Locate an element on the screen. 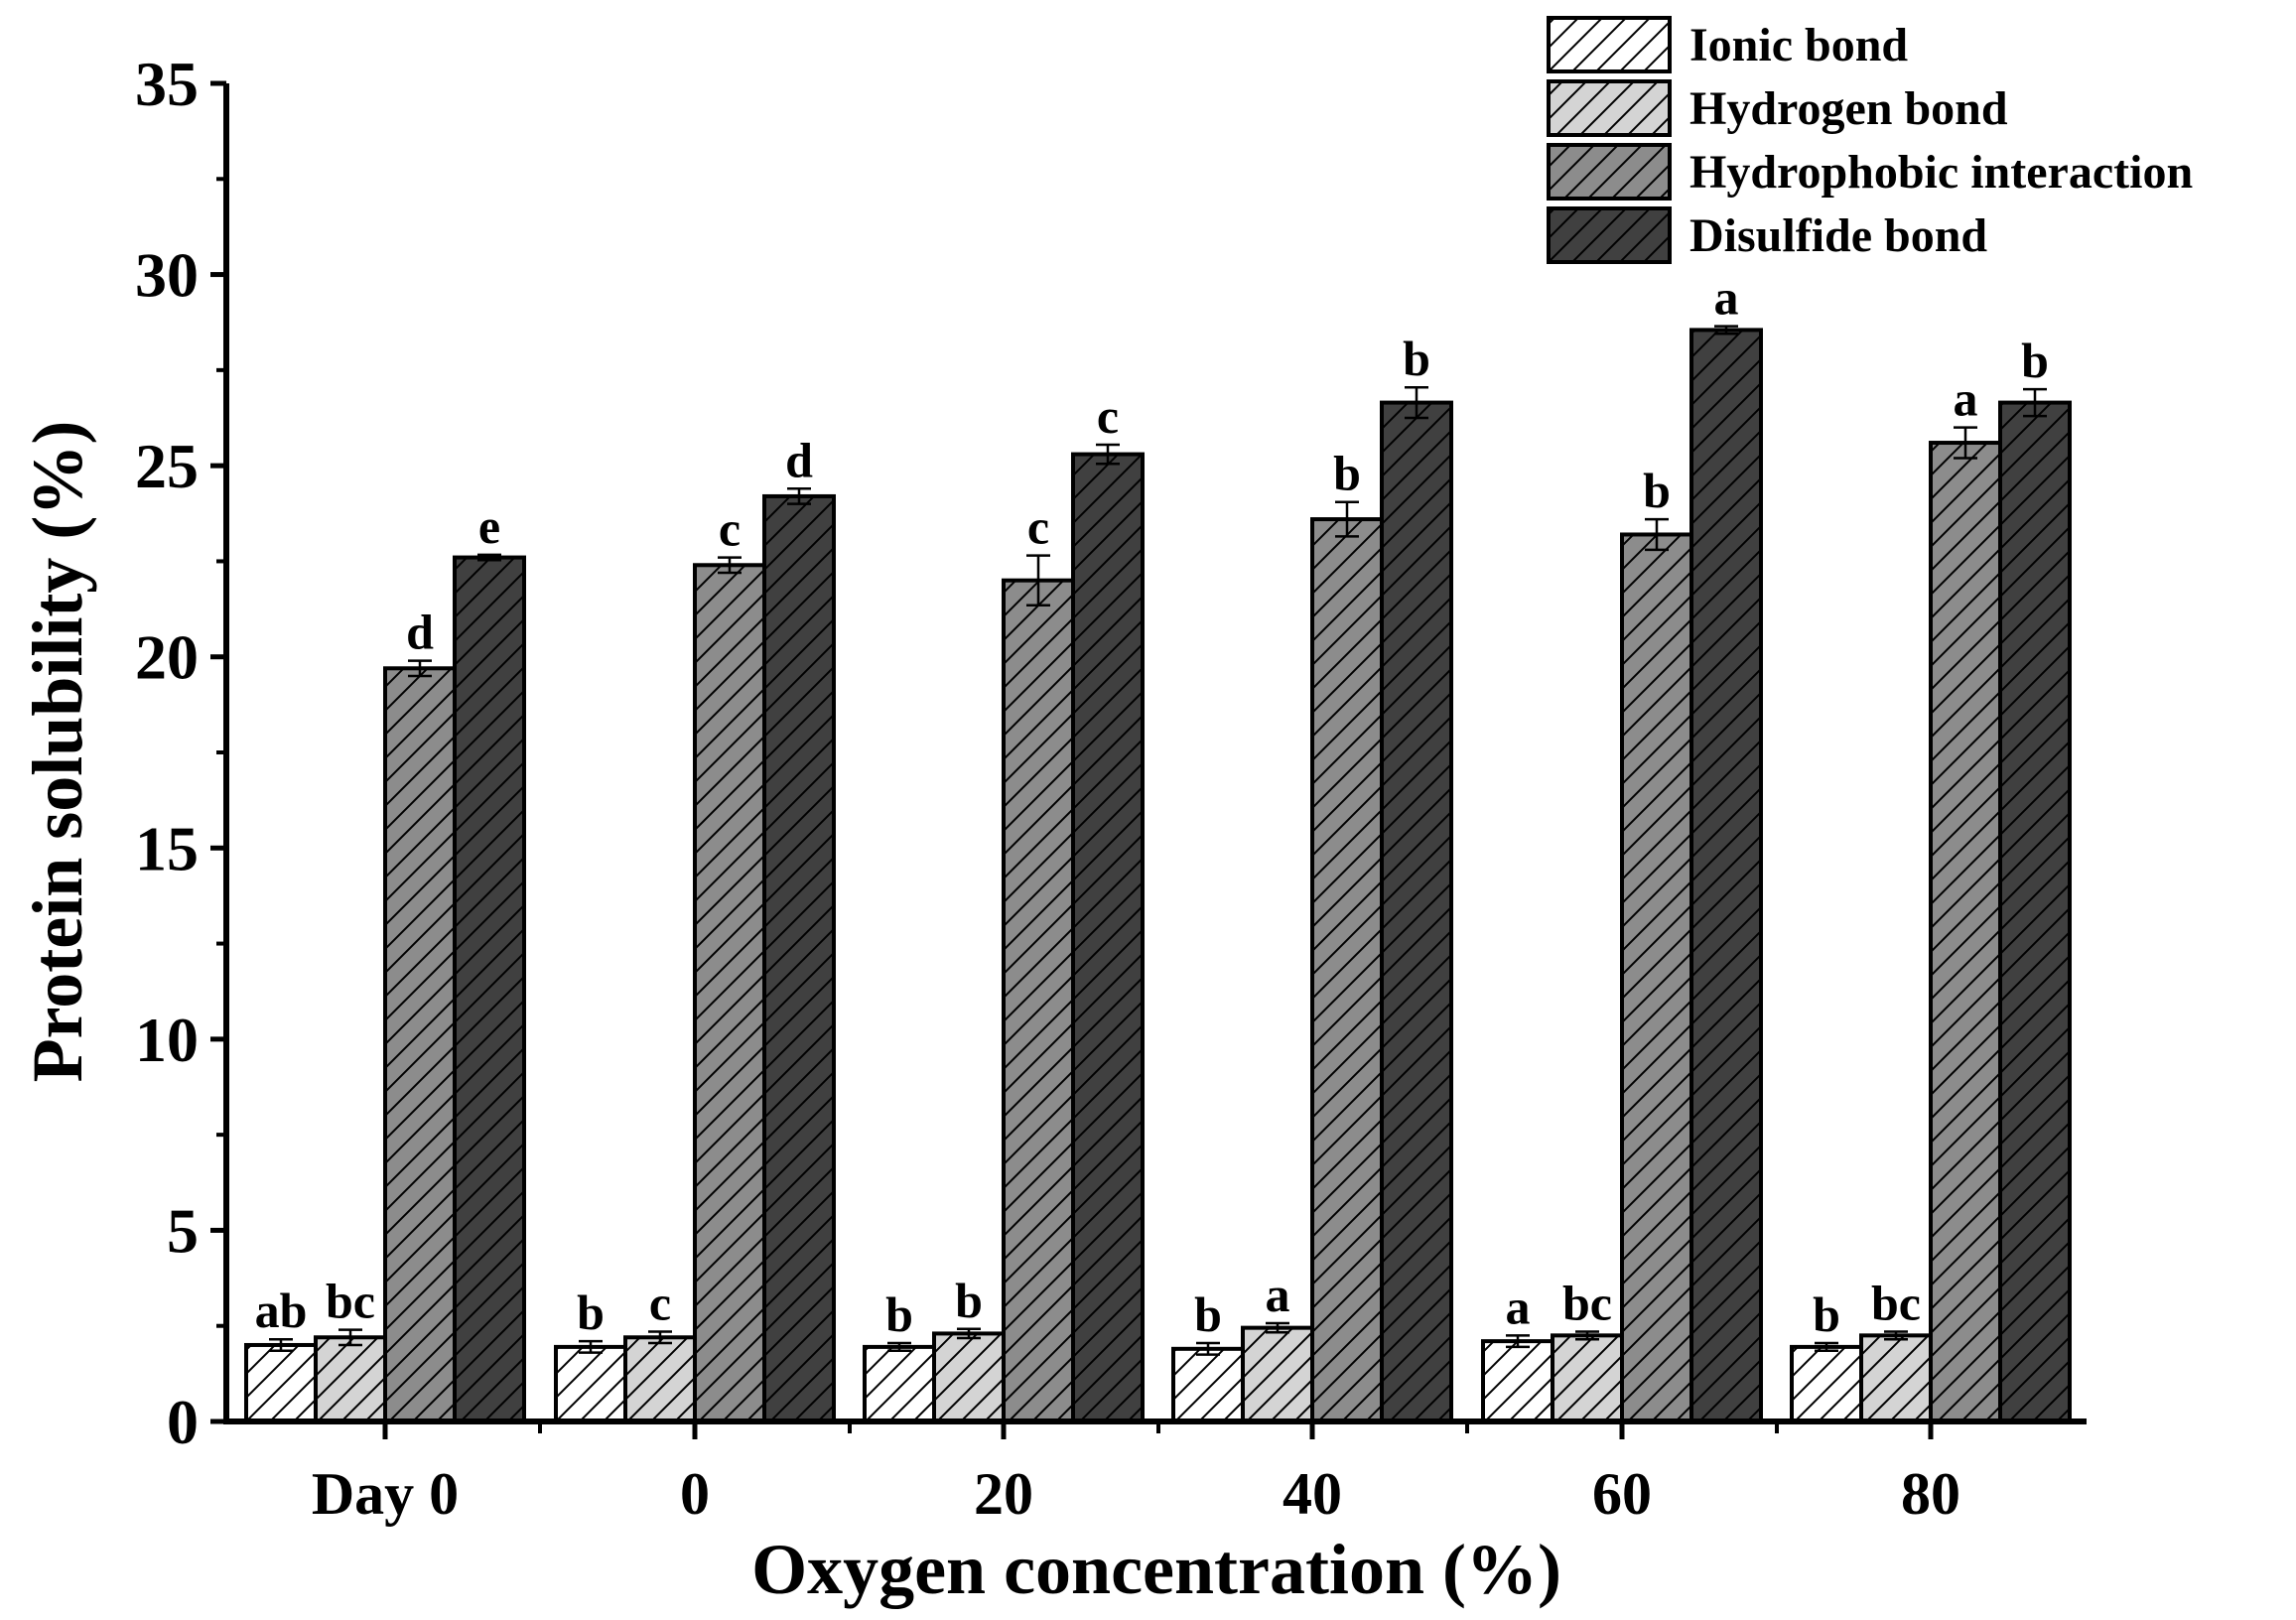 The height and width of the screenshot is (1620, 2296). significance-label-3-2: c is located at coordinates (1108, 416).